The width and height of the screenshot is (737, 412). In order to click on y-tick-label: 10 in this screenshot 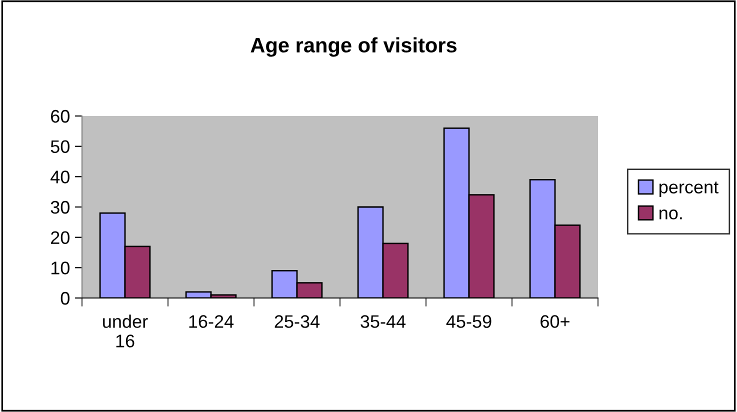, I will do `click(60, 268)`.